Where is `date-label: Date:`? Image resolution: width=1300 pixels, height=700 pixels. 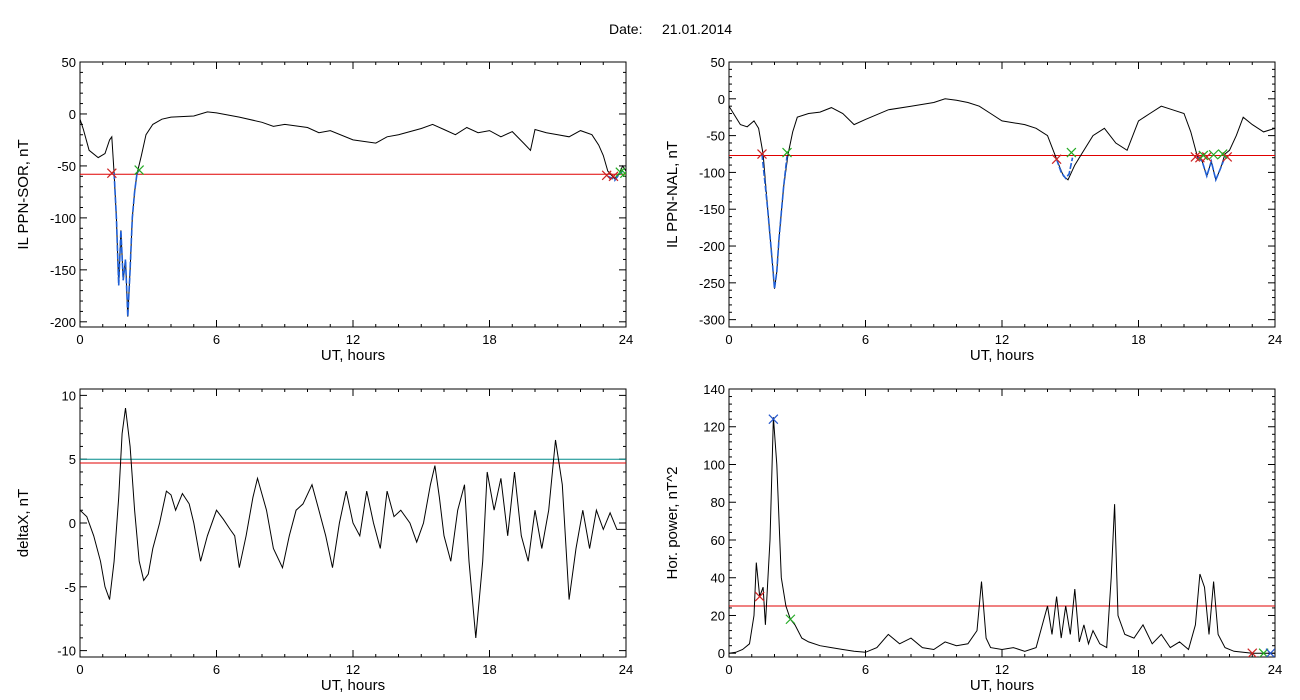
date-label: Date: is located at coordinates (625, 29).